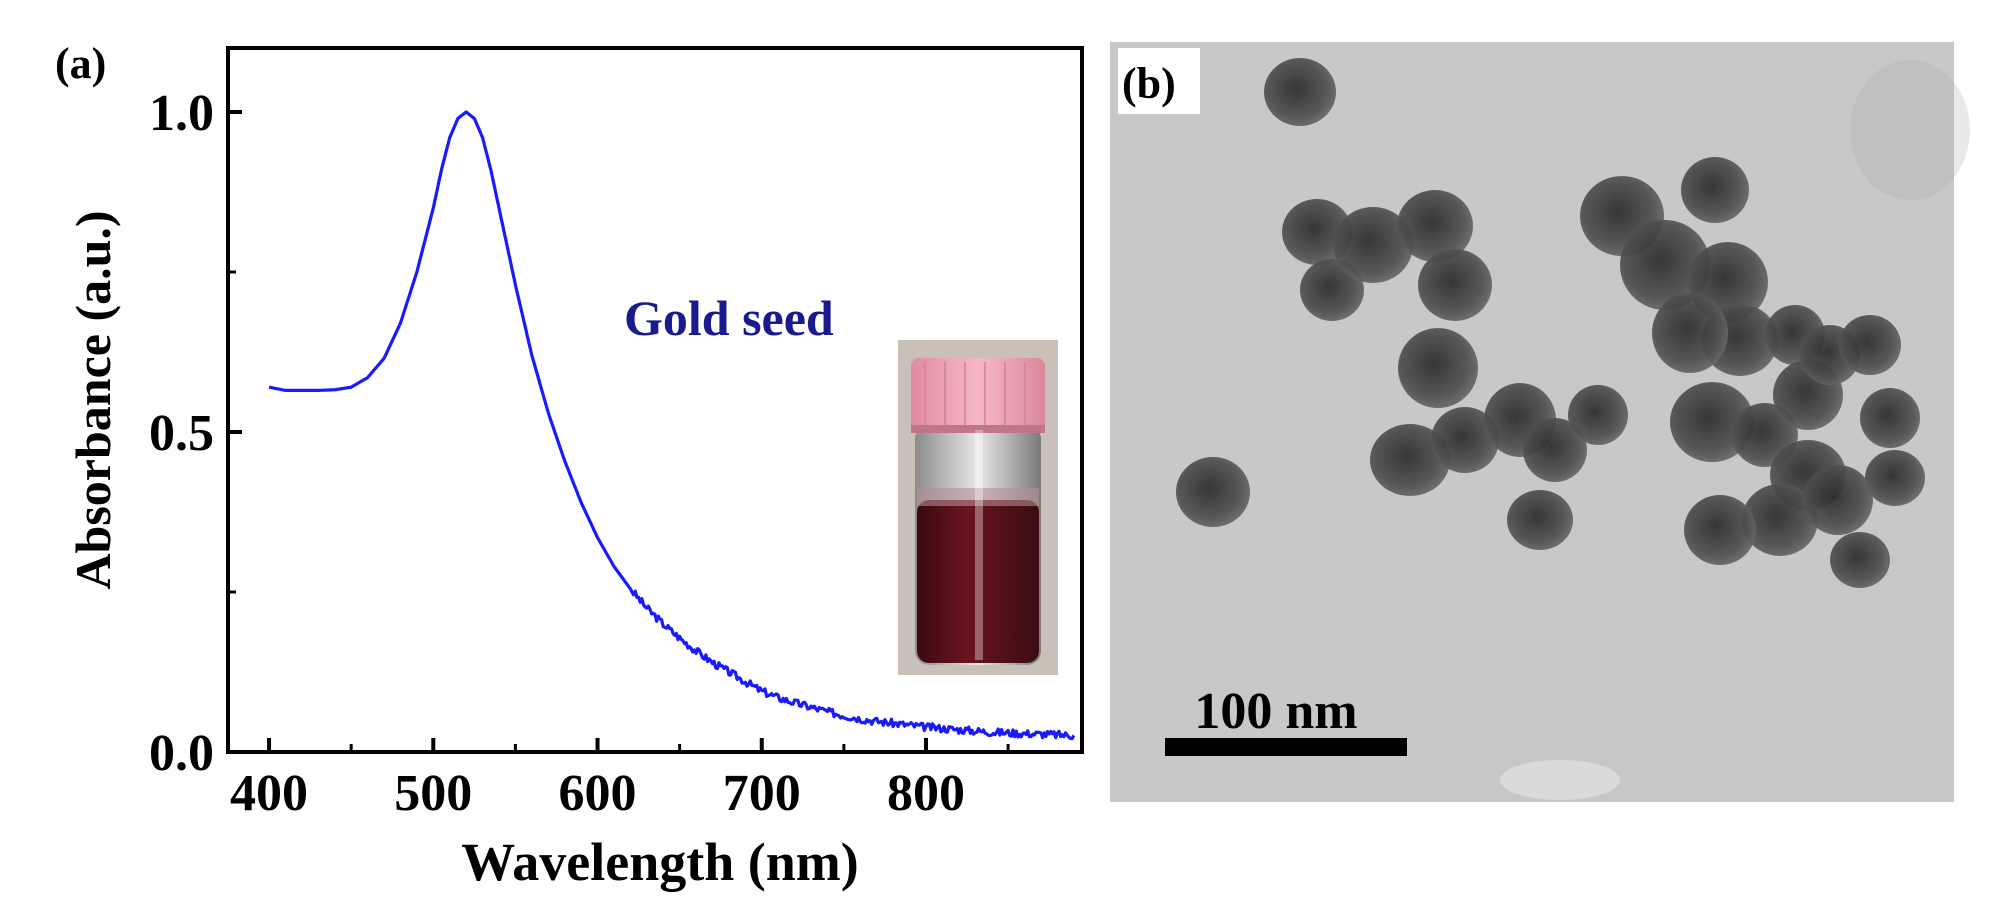  Describe the element at coordinates (181, 433) in the screenshot. I see `y-tick-label: 0.5` at that location.